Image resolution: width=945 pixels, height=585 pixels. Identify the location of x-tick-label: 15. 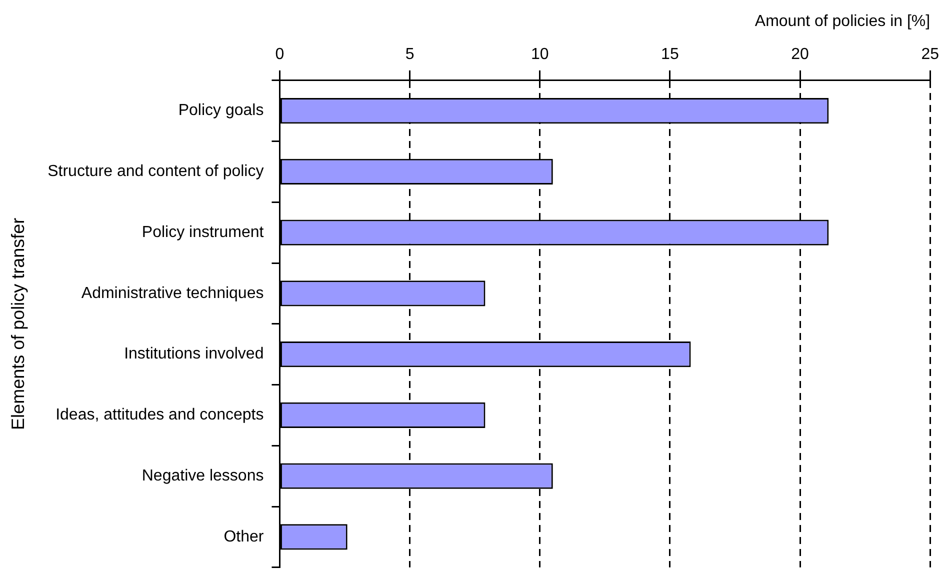
(670, 55).